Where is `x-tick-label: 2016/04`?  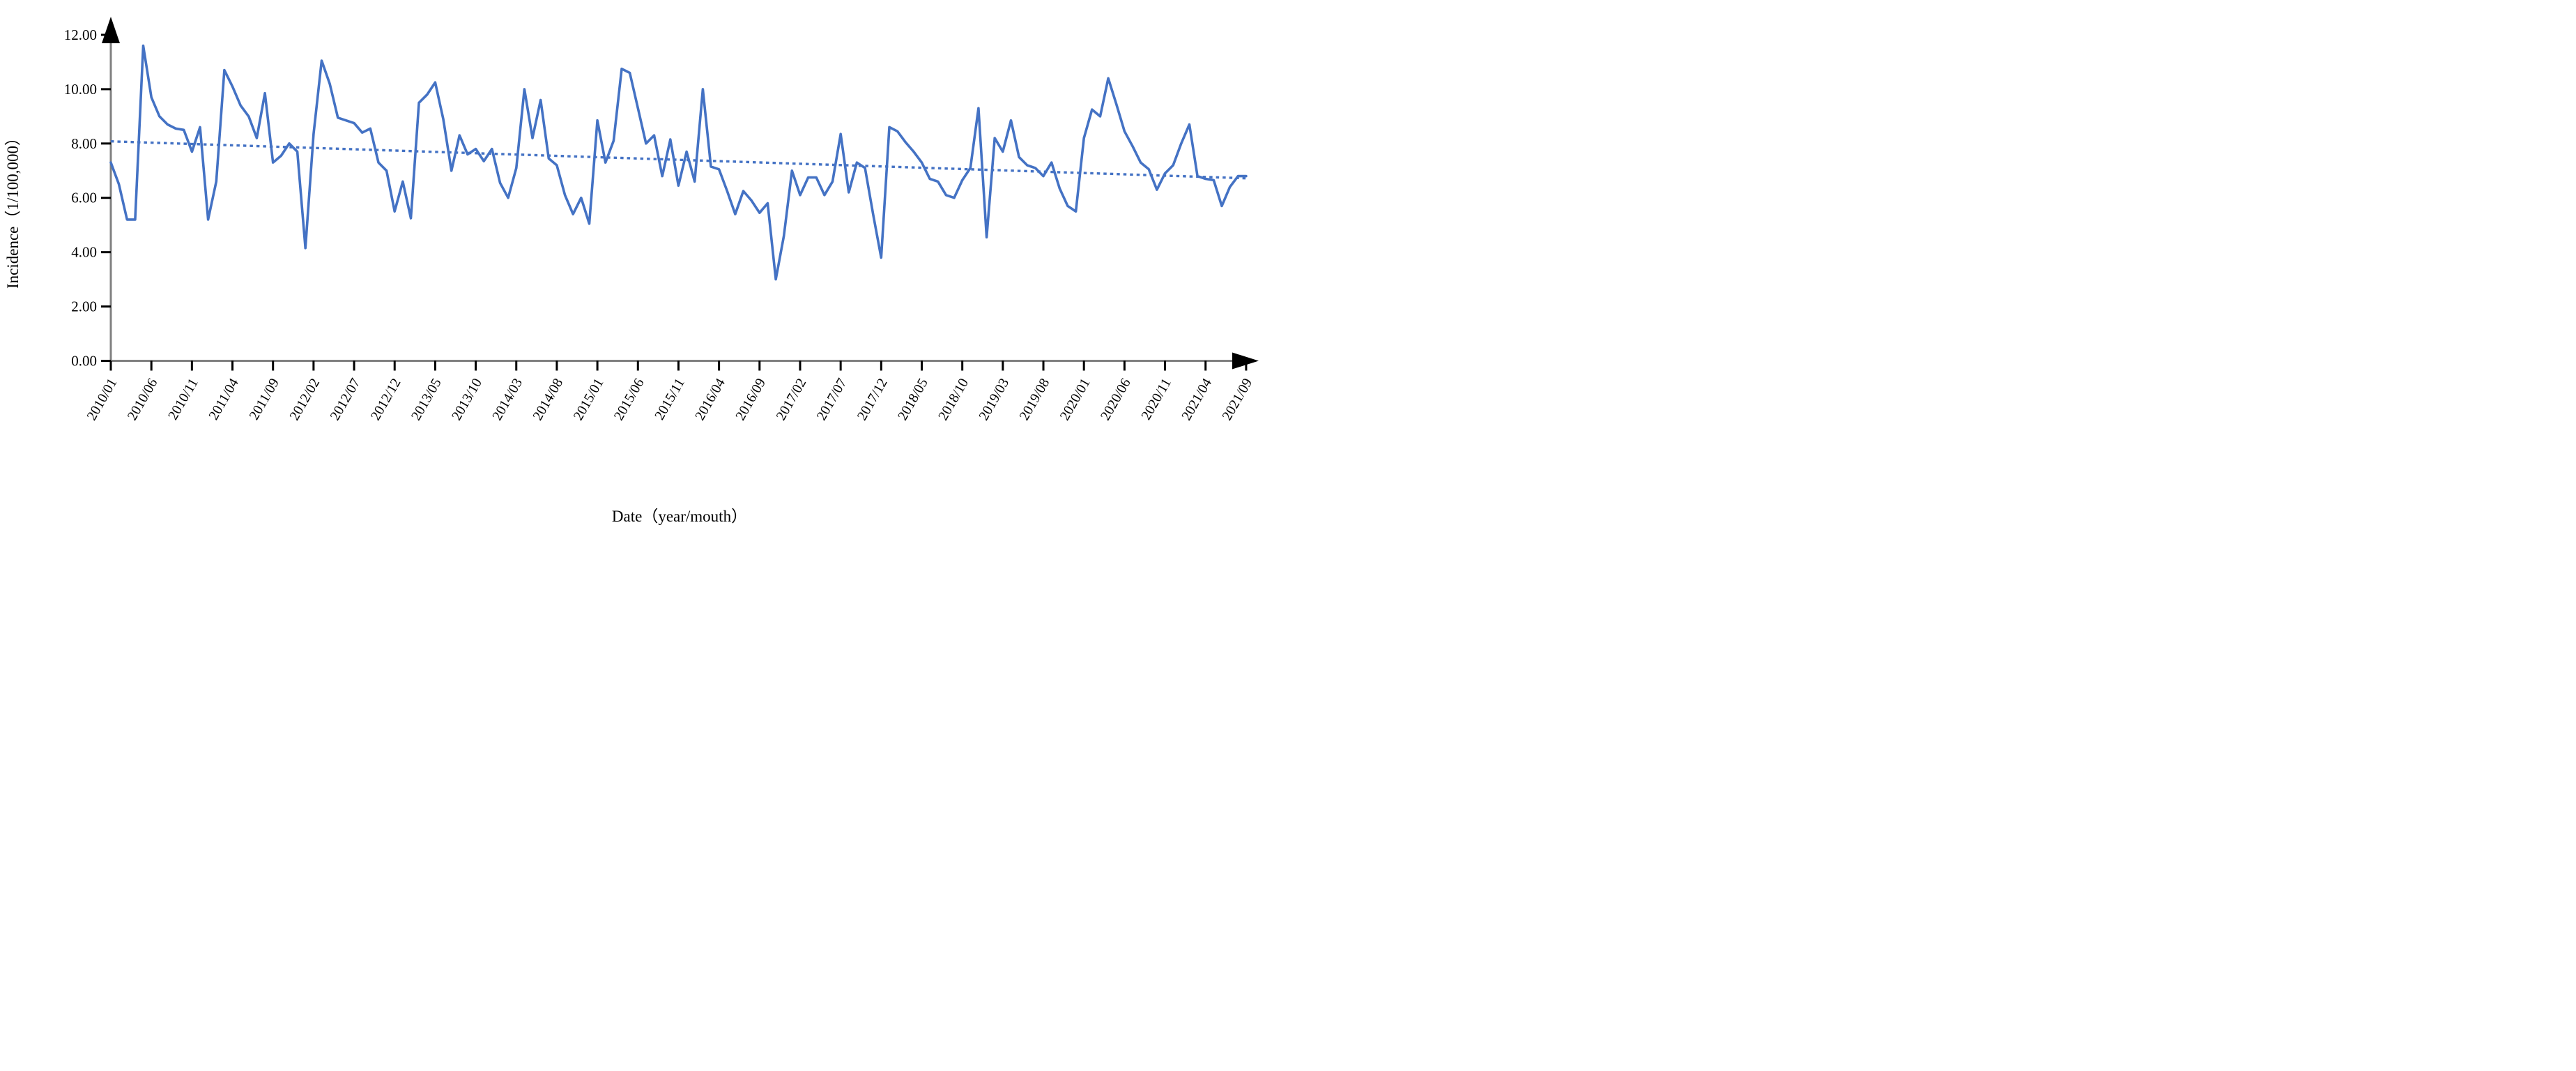
x-tick-label: 2016/04 is located at coordinates (710, 399).